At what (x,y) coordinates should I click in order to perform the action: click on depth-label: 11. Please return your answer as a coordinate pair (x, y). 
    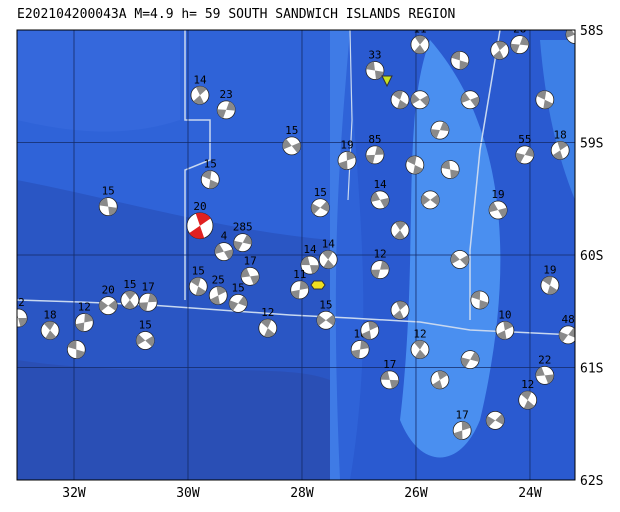
    Looking at the image, I should click on (419, 29).